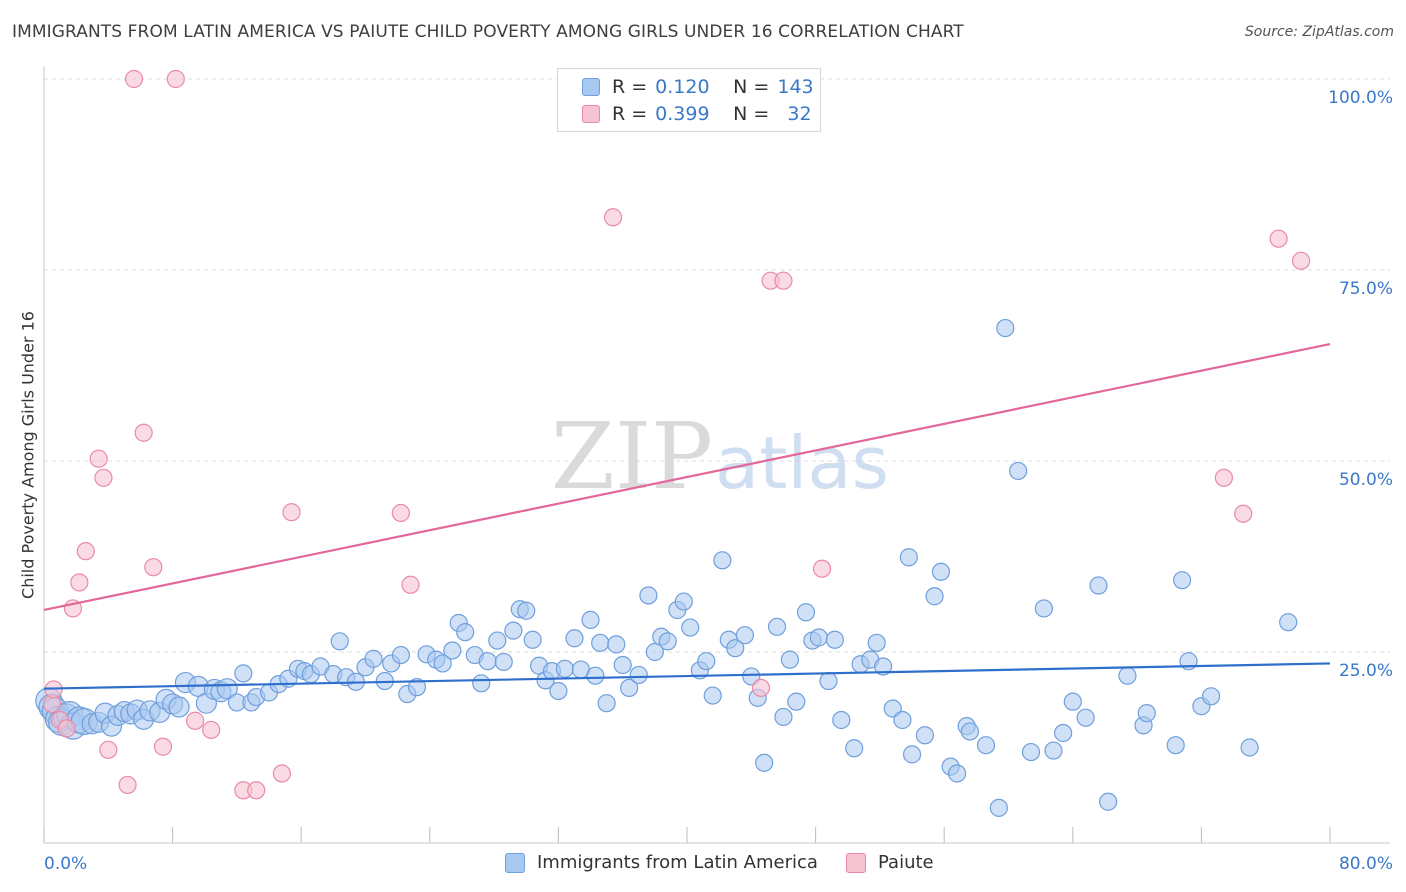 The height and width of the screenshot is (892, 1406). I want to click on legend-n-label: N =, so click(751, 87).